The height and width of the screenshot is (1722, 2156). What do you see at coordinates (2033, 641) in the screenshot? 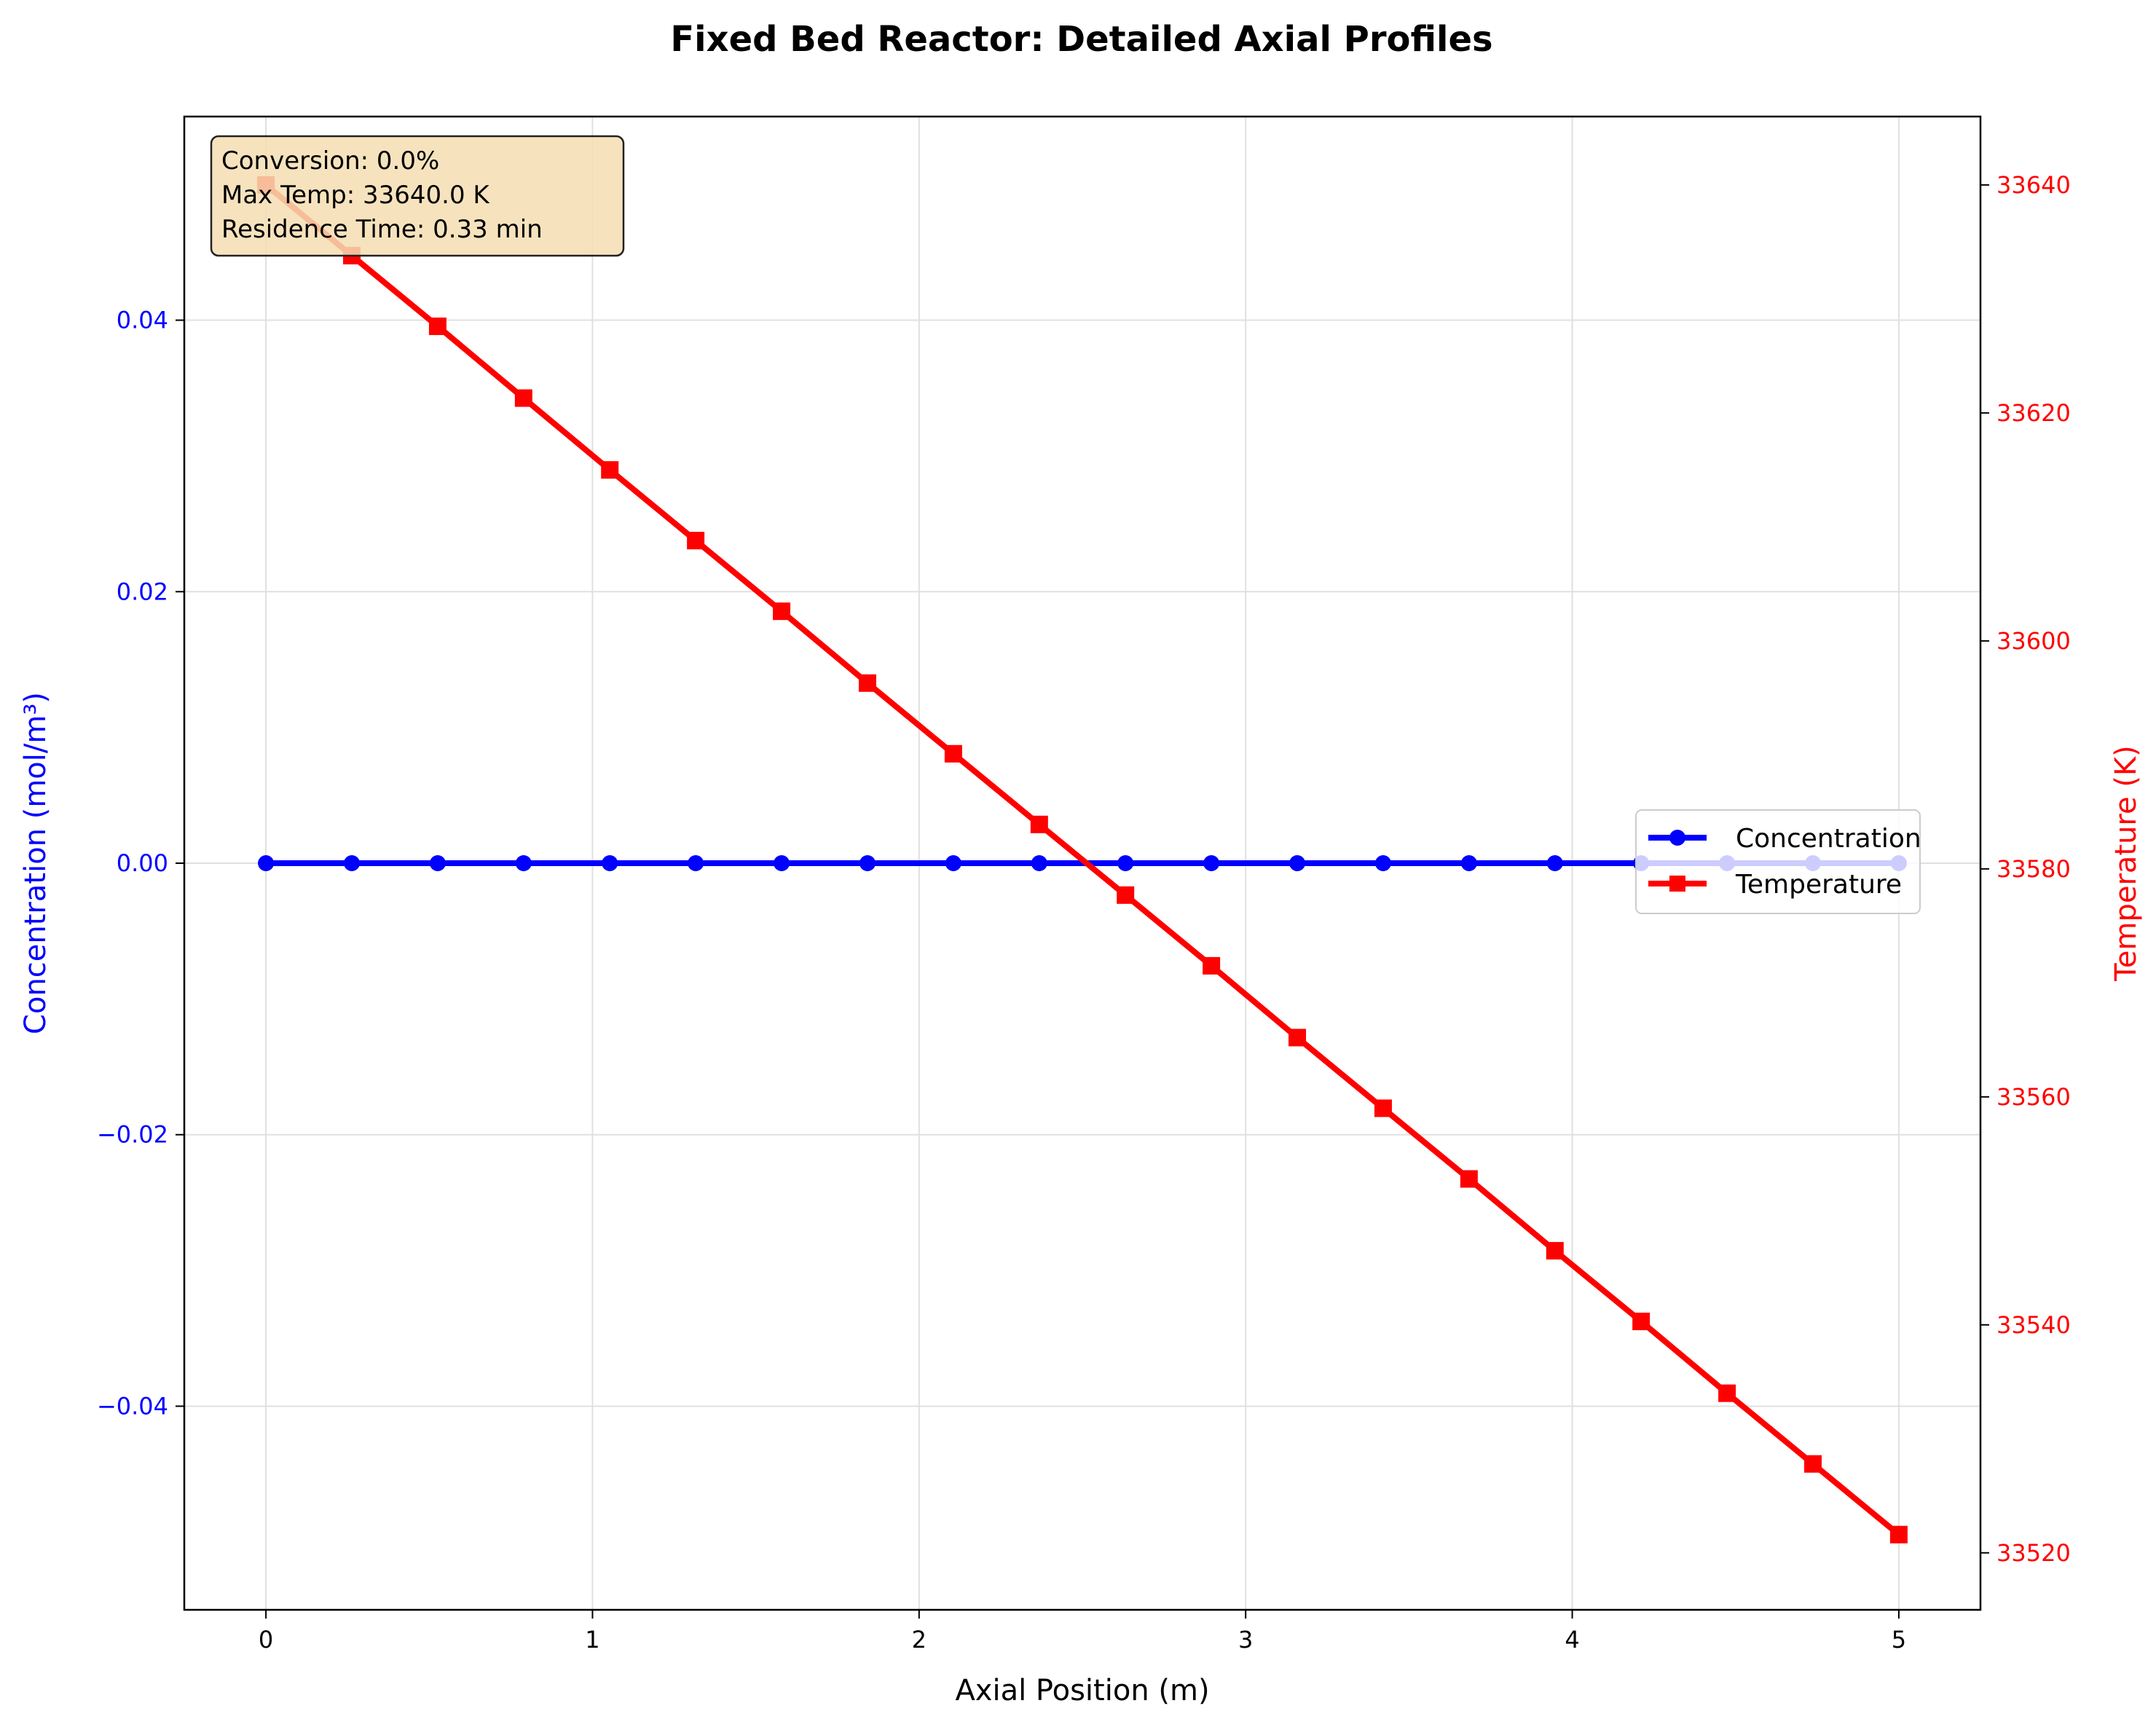
I see `y-right-tick-label: 33600` at bounding box center [2033, 641].